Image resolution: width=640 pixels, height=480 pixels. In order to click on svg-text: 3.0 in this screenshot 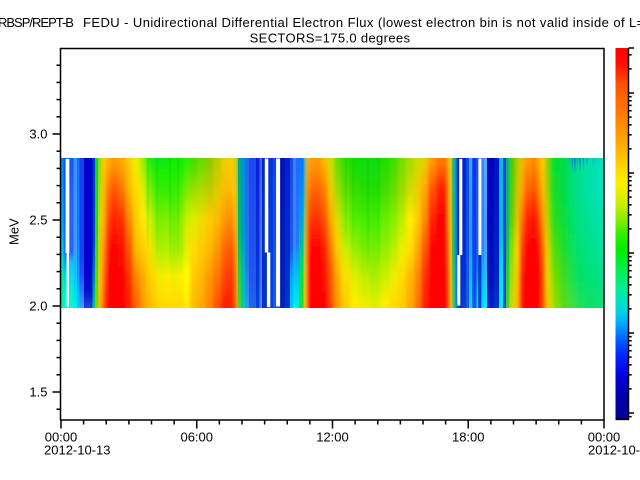, I will do `click(38, 134)`.